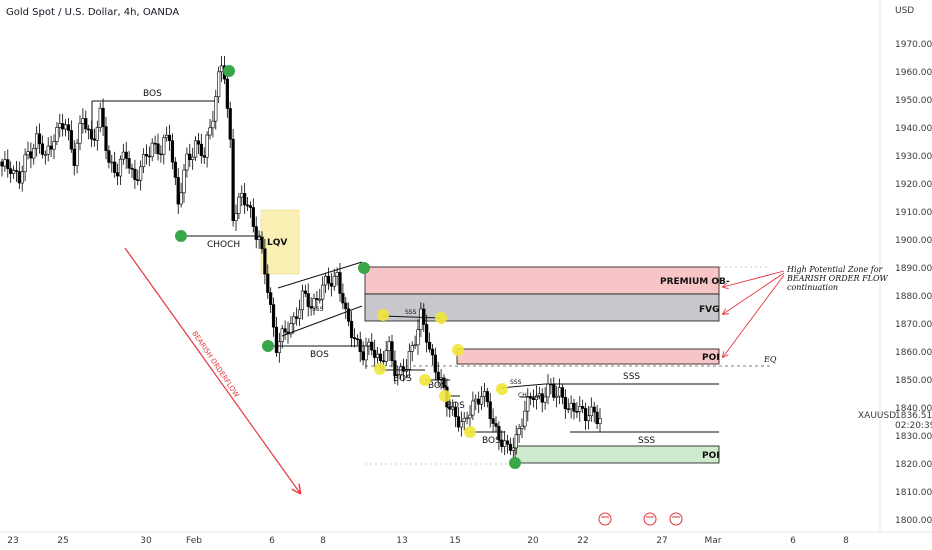 The width and height of the screenshot is (932, 550). I want to click on bos-label-3: BOS, so click(402, 379).